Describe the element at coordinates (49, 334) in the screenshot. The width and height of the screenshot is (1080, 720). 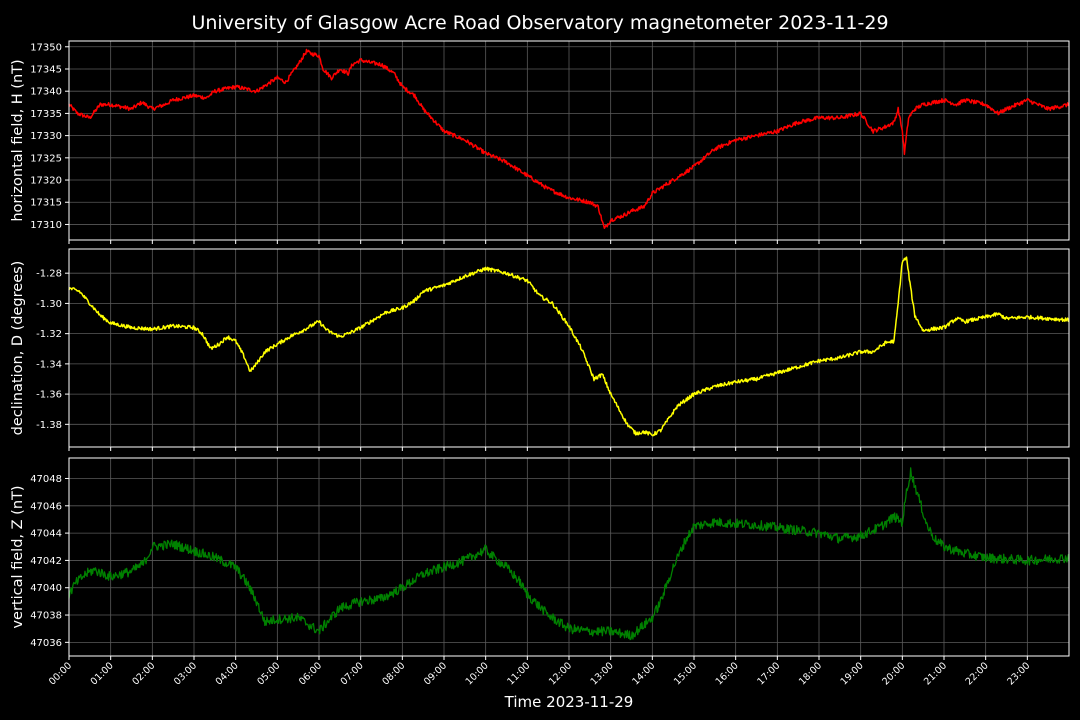
I see `declination-tick-label-y: -1.32` at that location.